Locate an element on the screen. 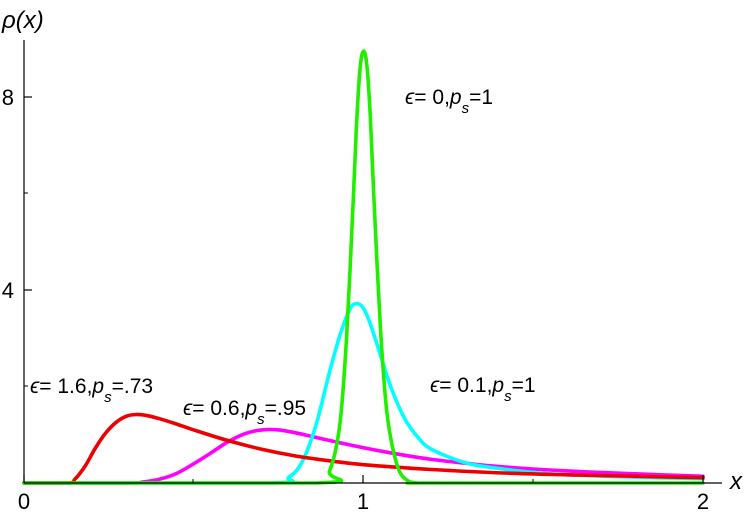 This screenshot has width=747, height=521. annotation-eps-0: ϵ= 0,ps=1 is located at coordinates (449, 101).